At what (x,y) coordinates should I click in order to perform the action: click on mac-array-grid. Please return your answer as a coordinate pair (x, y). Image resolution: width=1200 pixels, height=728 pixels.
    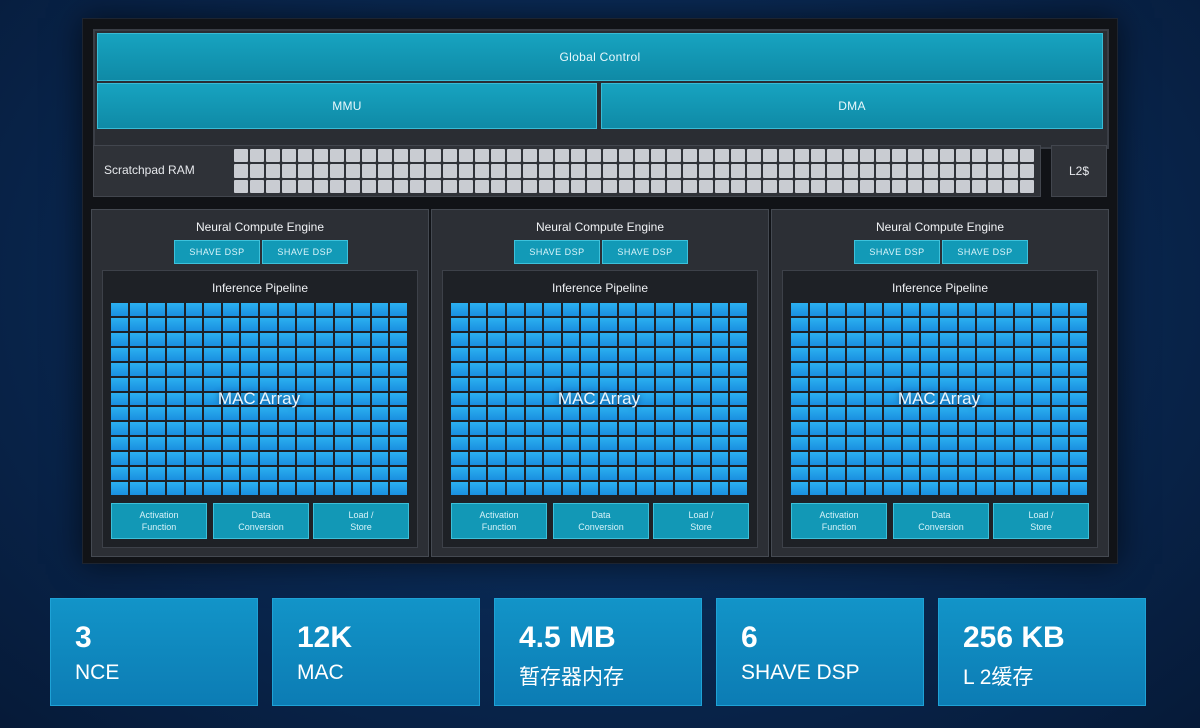
    Looking at the image, I should click on (259, 399).